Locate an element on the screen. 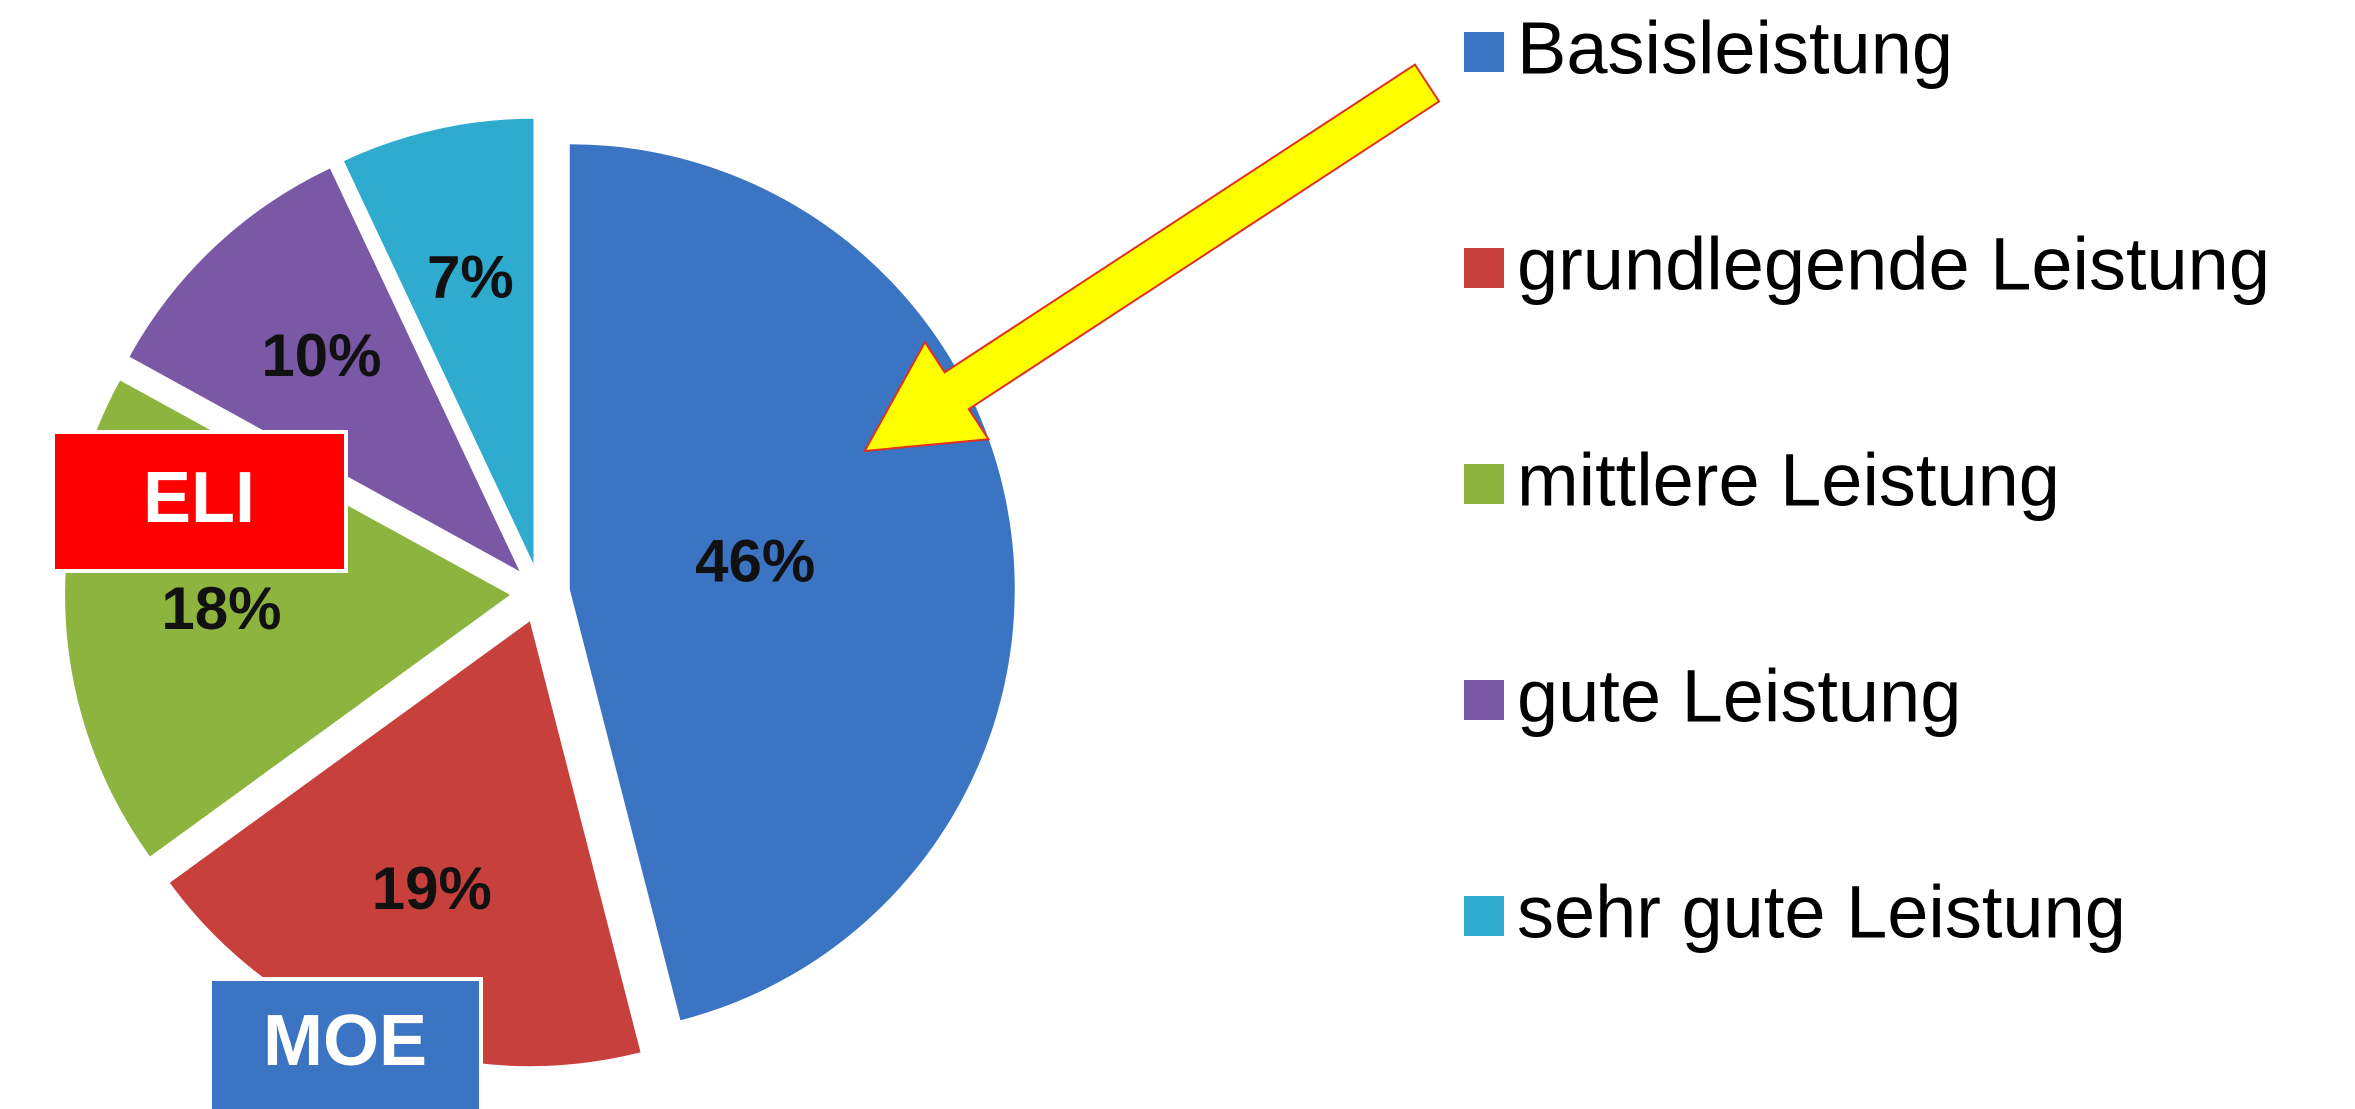  legend-label: sehr gute Leistung is located at coordinates (1821, 912).